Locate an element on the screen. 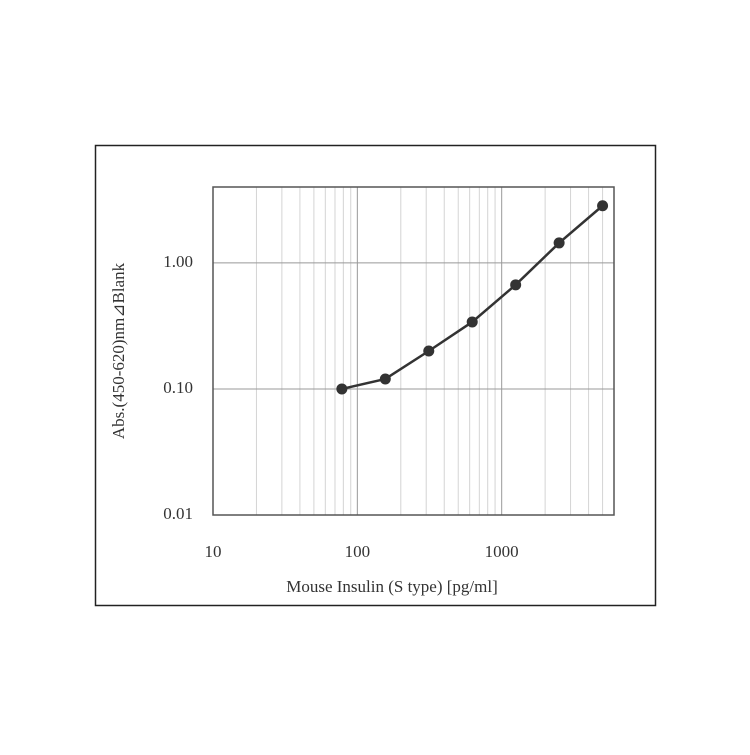 The image size is (750, 755). x-tick-label: 100 is located at coordinates (358, 551).